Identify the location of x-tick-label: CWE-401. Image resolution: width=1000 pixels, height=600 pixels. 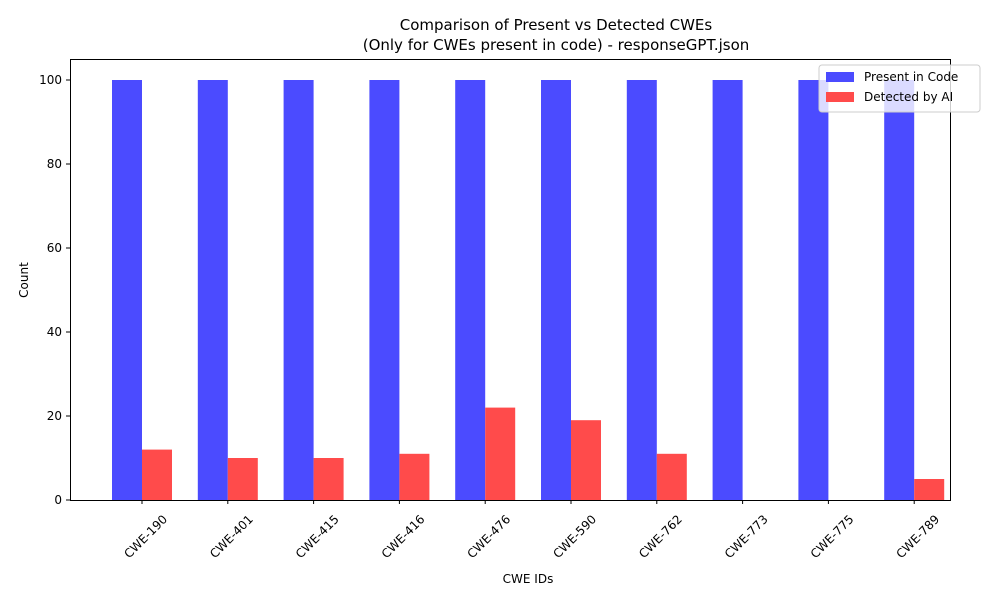
(231, 536).